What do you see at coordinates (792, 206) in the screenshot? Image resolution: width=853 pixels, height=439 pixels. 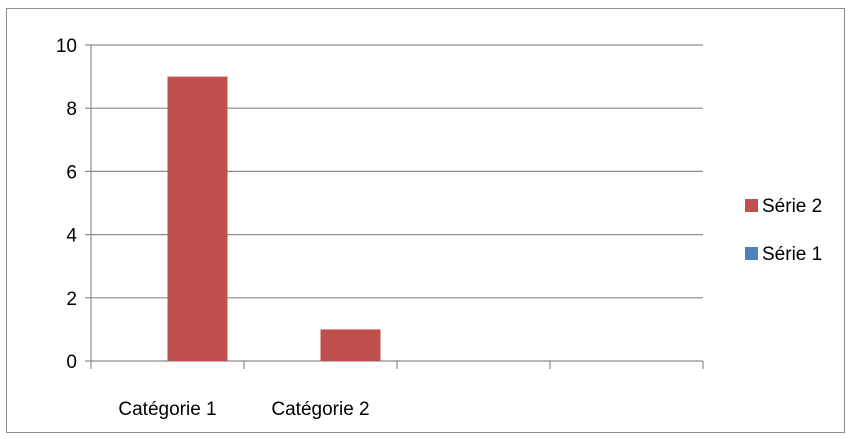 I see `legend-label: Série 2` at bounding box center [792, 206].